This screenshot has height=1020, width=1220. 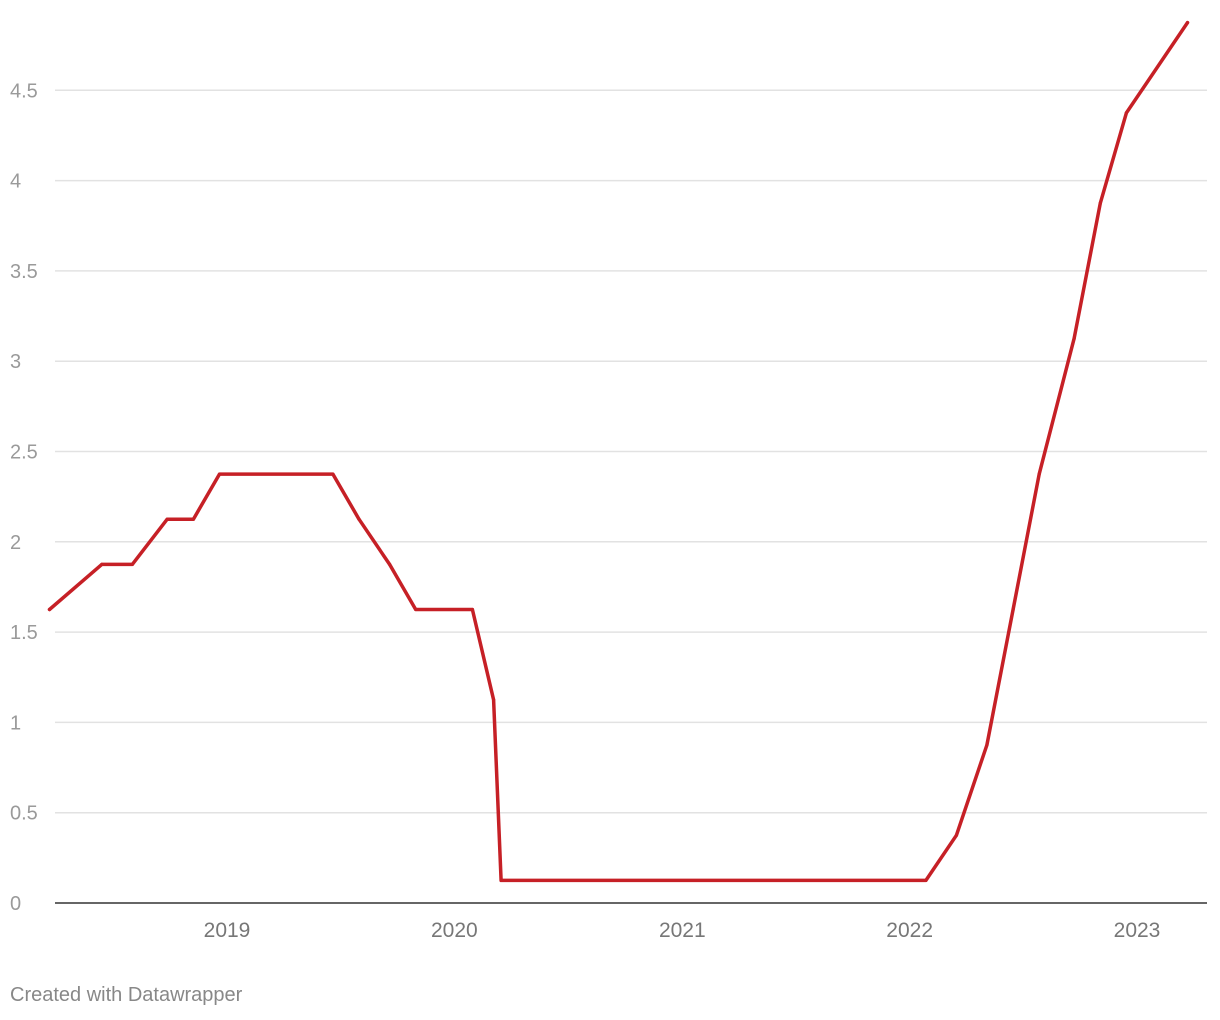 I want to click on y-tick-label: 2.5, so click(x=24, y=453).